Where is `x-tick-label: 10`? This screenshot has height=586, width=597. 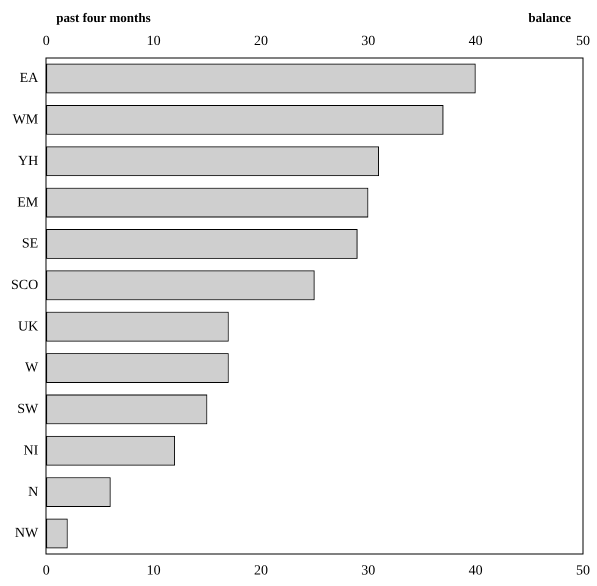
x-tick-label: 10 is located at coordinates (153, 570).